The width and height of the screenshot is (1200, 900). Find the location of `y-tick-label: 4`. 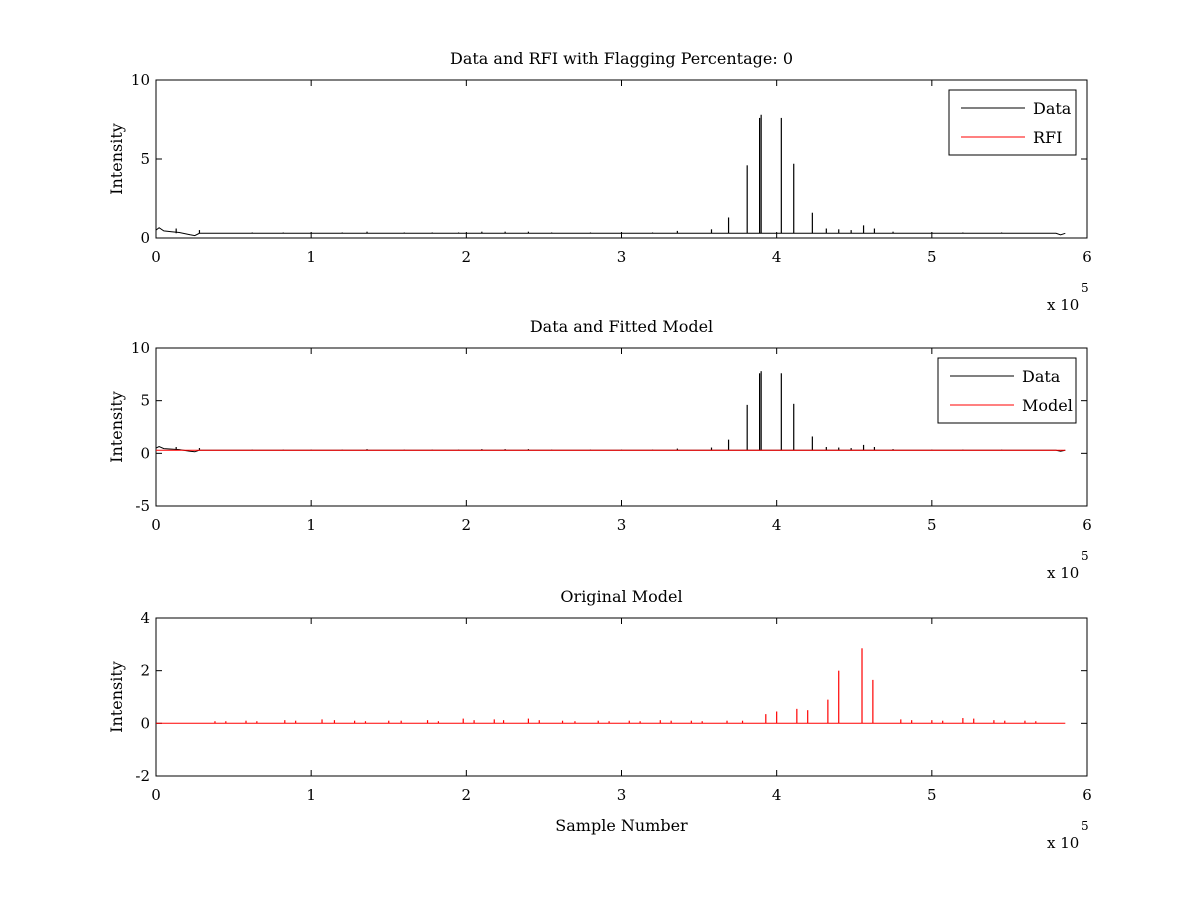

y-tick-label: 4 is located at coordinates (145, 618).